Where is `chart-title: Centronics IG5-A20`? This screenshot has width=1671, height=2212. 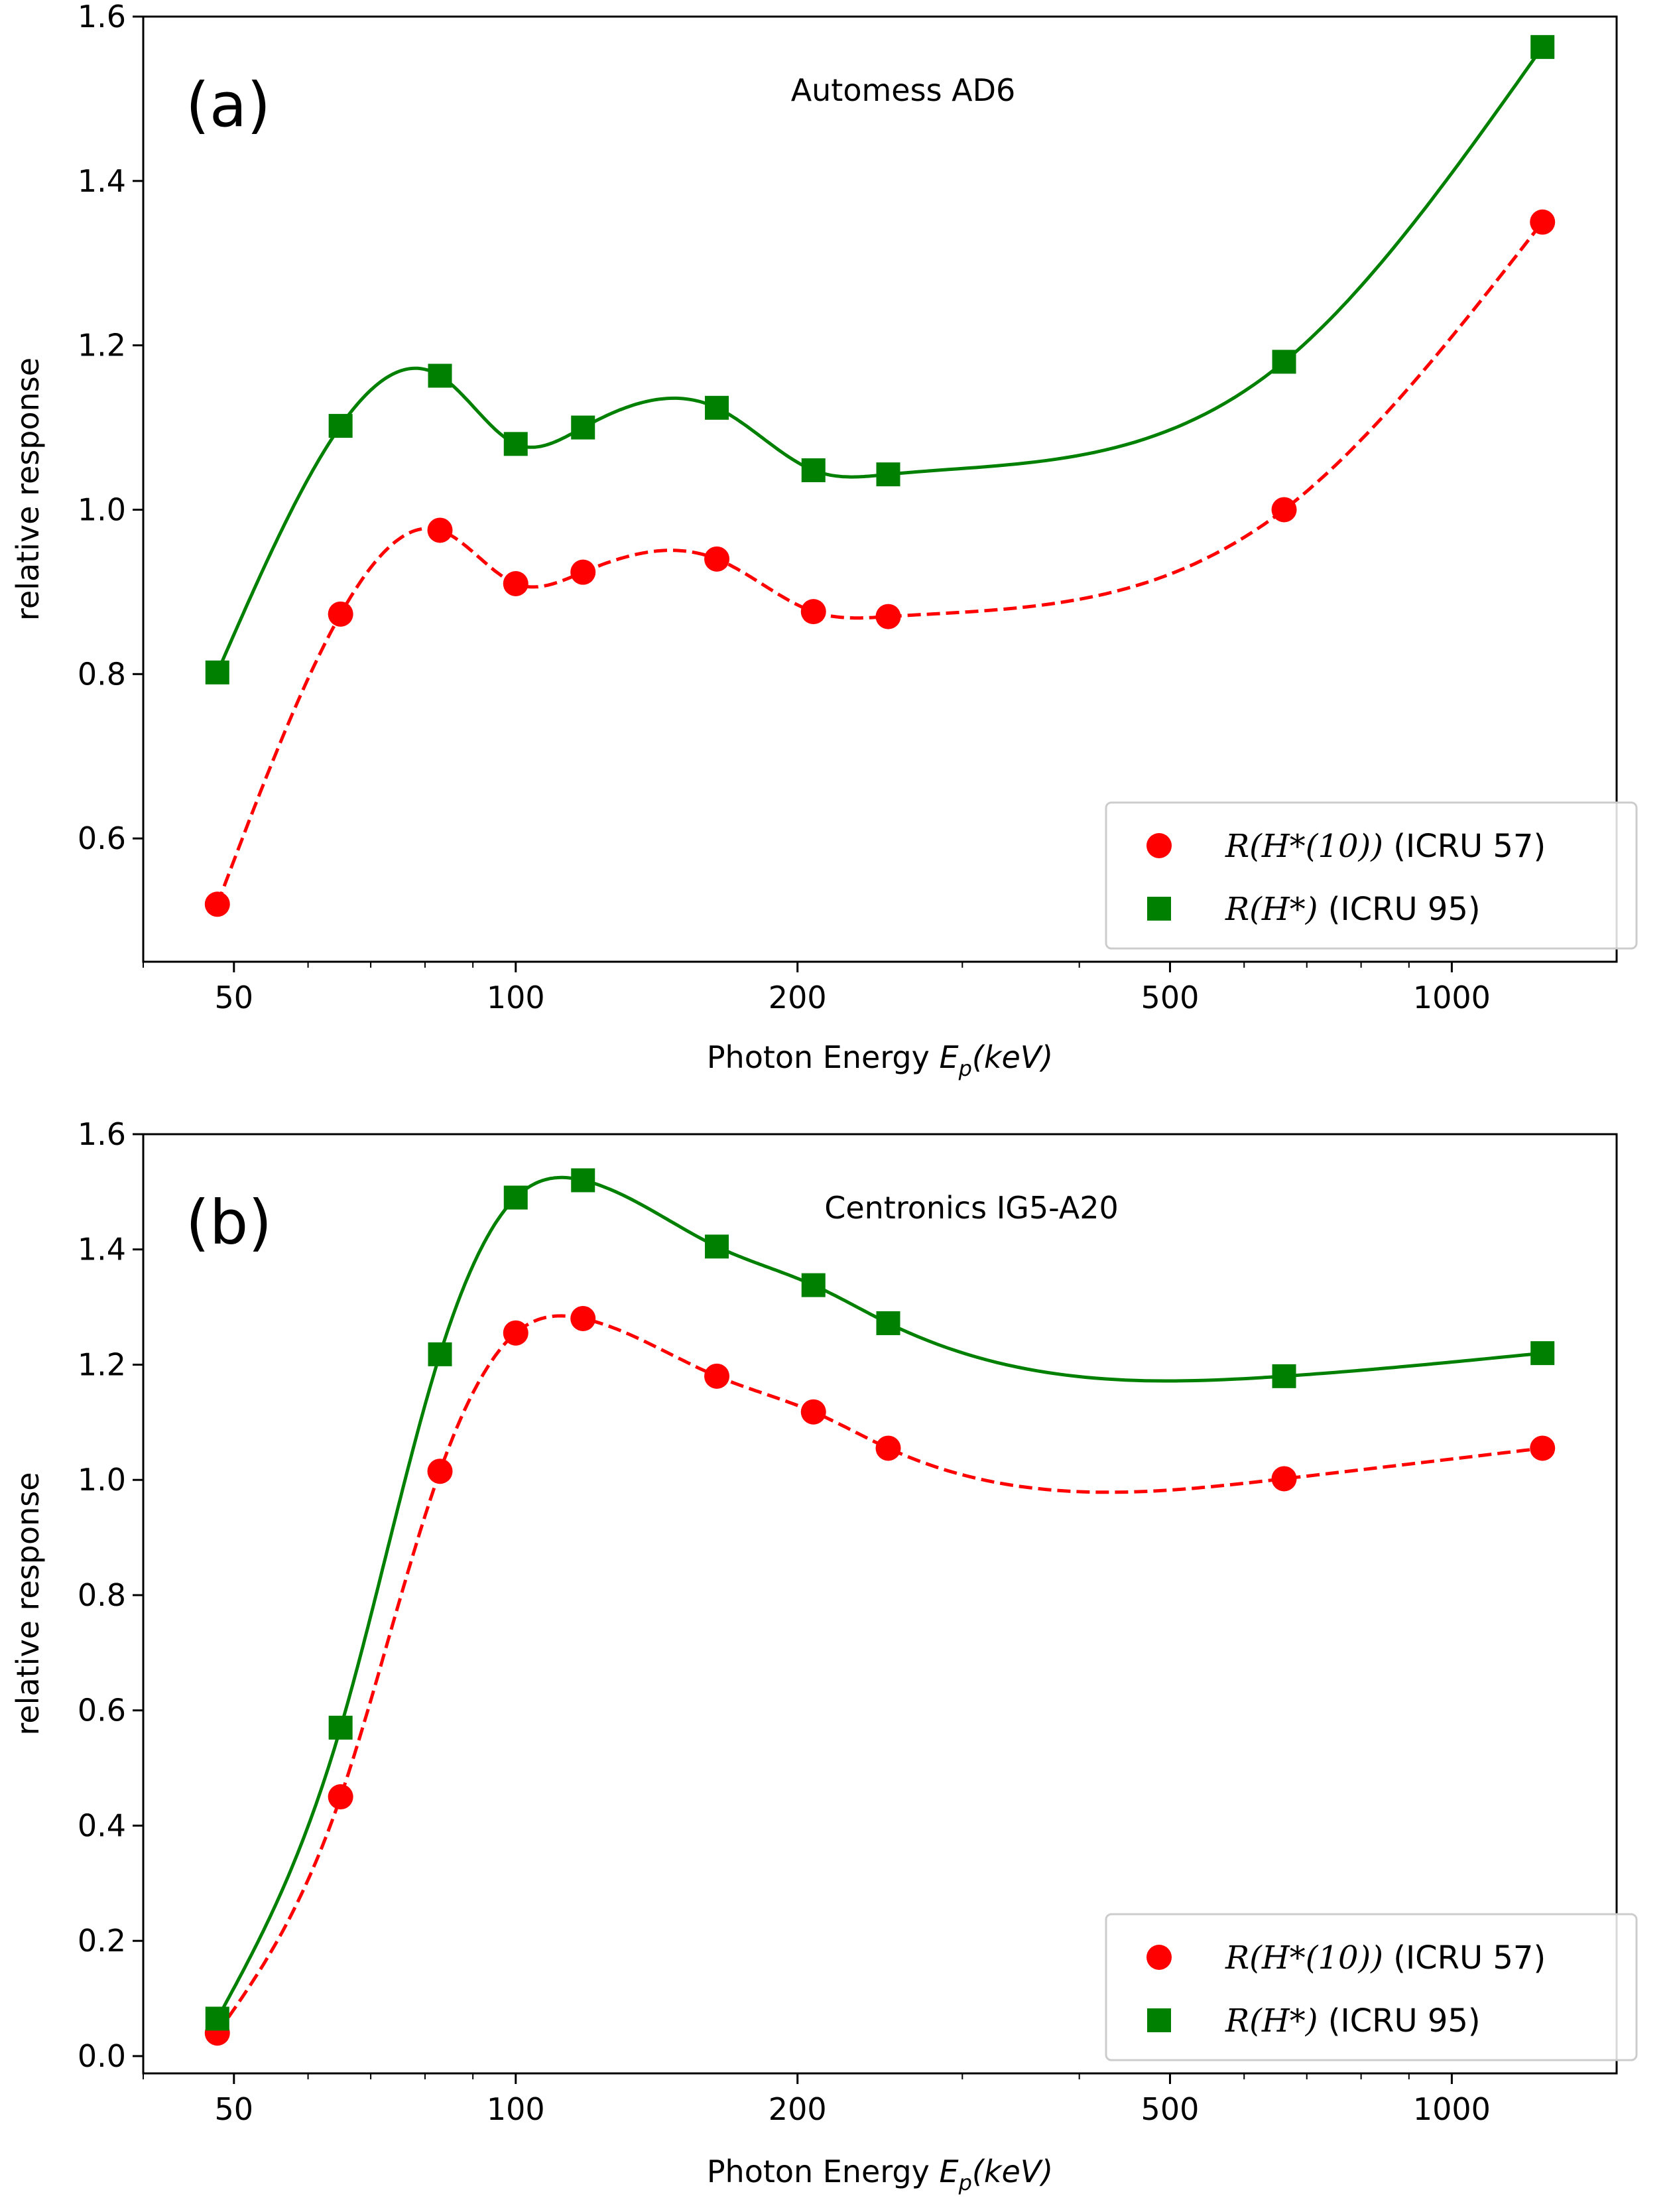 chart-title: Centronics IG5-A20 is located at coordinates (971, 1208).